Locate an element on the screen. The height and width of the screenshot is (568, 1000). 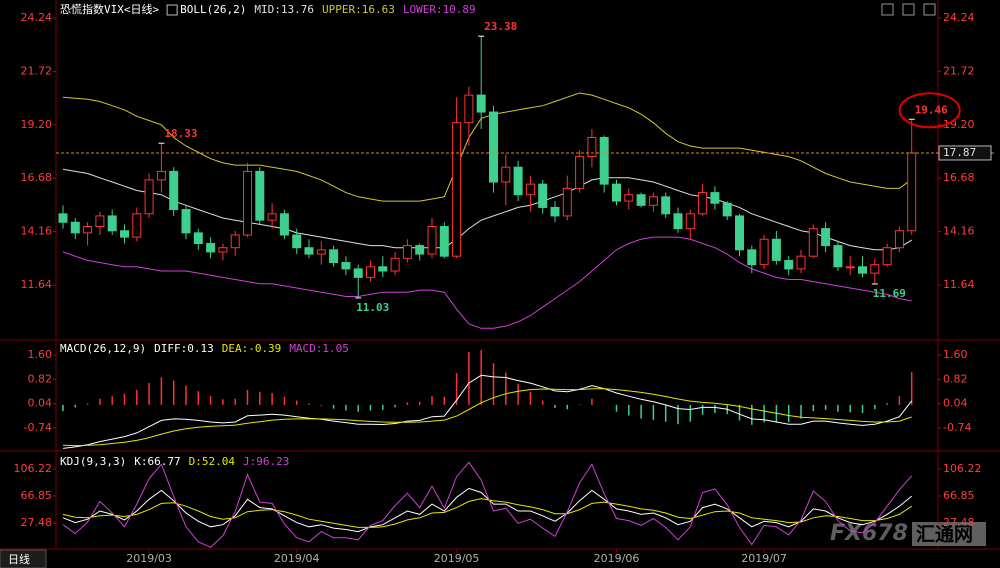
highlight-circle is located at coordinates (929, 110).